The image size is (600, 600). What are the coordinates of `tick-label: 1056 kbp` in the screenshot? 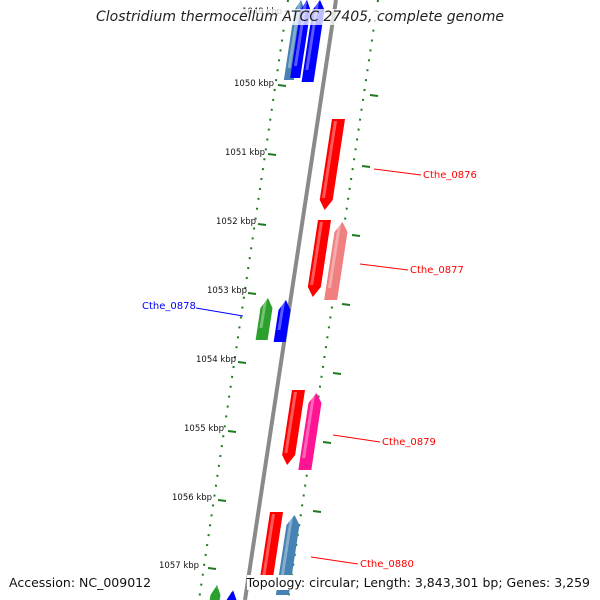 It's located at (192, 498).